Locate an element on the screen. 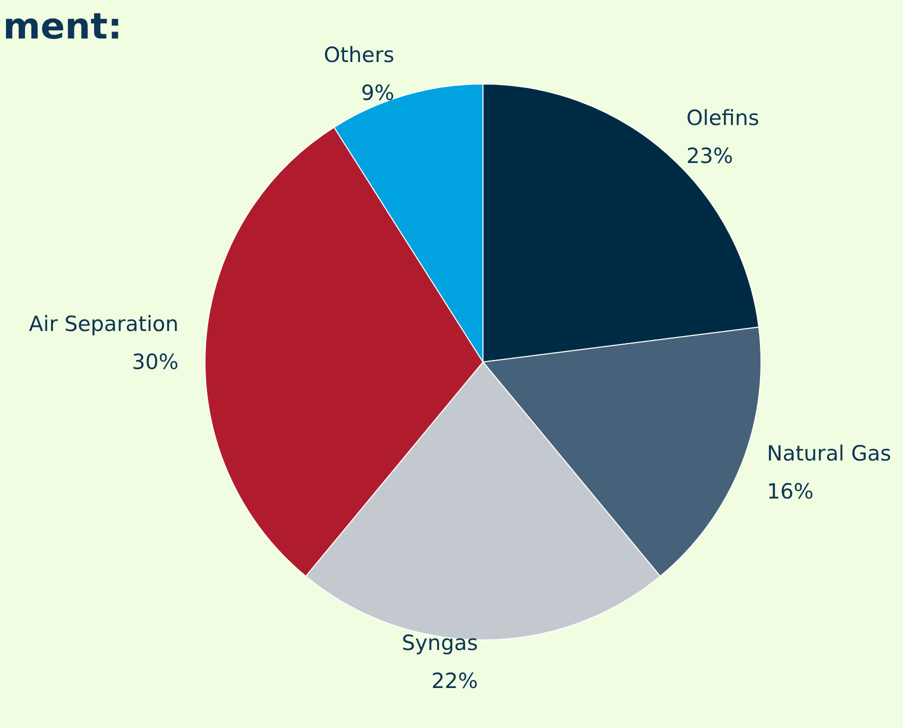 The width and height of the screenshot is (903, 728). data-label: 22% is located at coordinates (454, 681).